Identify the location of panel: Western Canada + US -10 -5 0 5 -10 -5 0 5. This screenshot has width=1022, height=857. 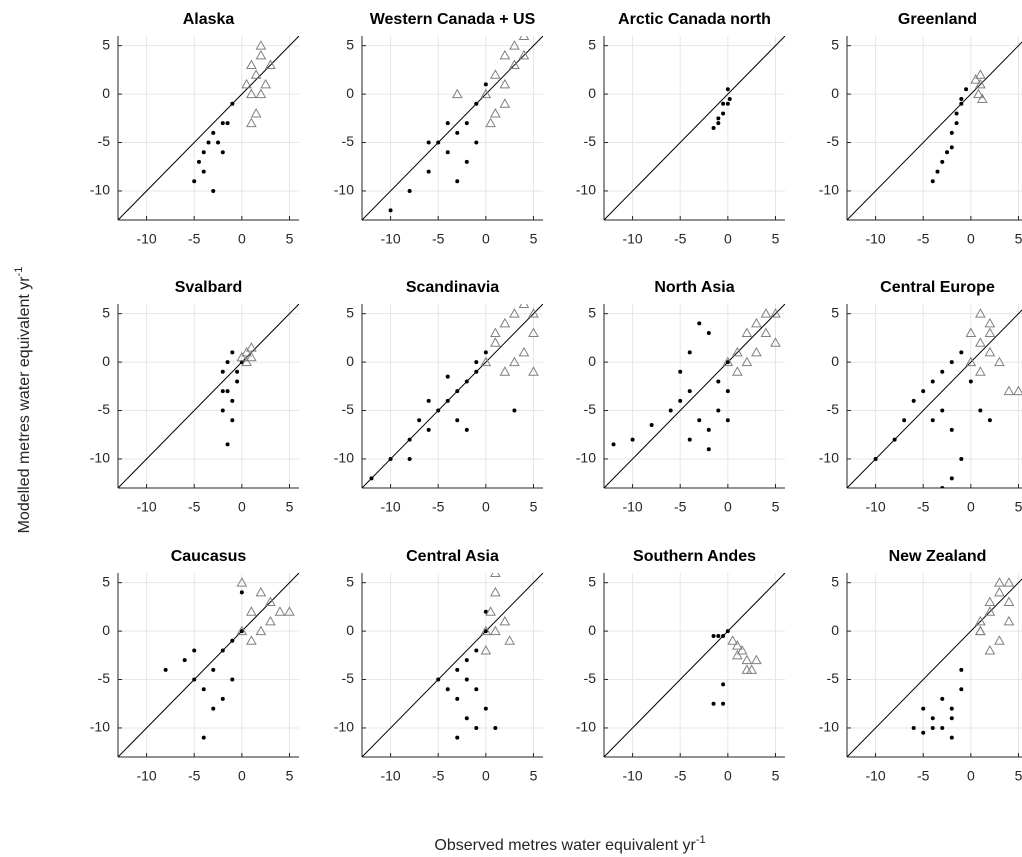
(438, 129).